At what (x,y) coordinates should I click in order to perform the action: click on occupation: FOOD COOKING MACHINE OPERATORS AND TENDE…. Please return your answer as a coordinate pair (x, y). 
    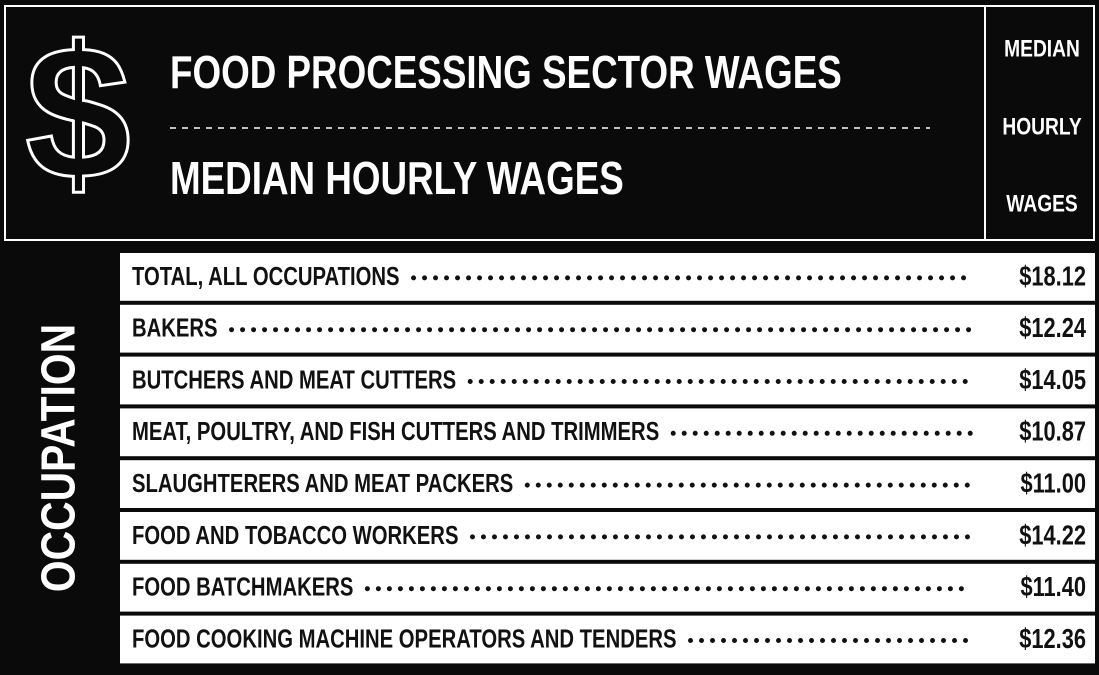
    Looking at the image, I should click on (404, 638).